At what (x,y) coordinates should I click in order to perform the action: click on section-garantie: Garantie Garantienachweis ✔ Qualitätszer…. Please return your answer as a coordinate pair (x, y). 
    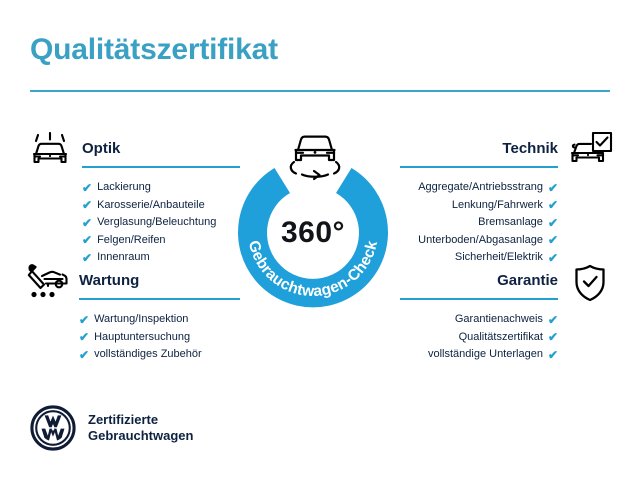
    Looking at the image, I should click on (507, 313).